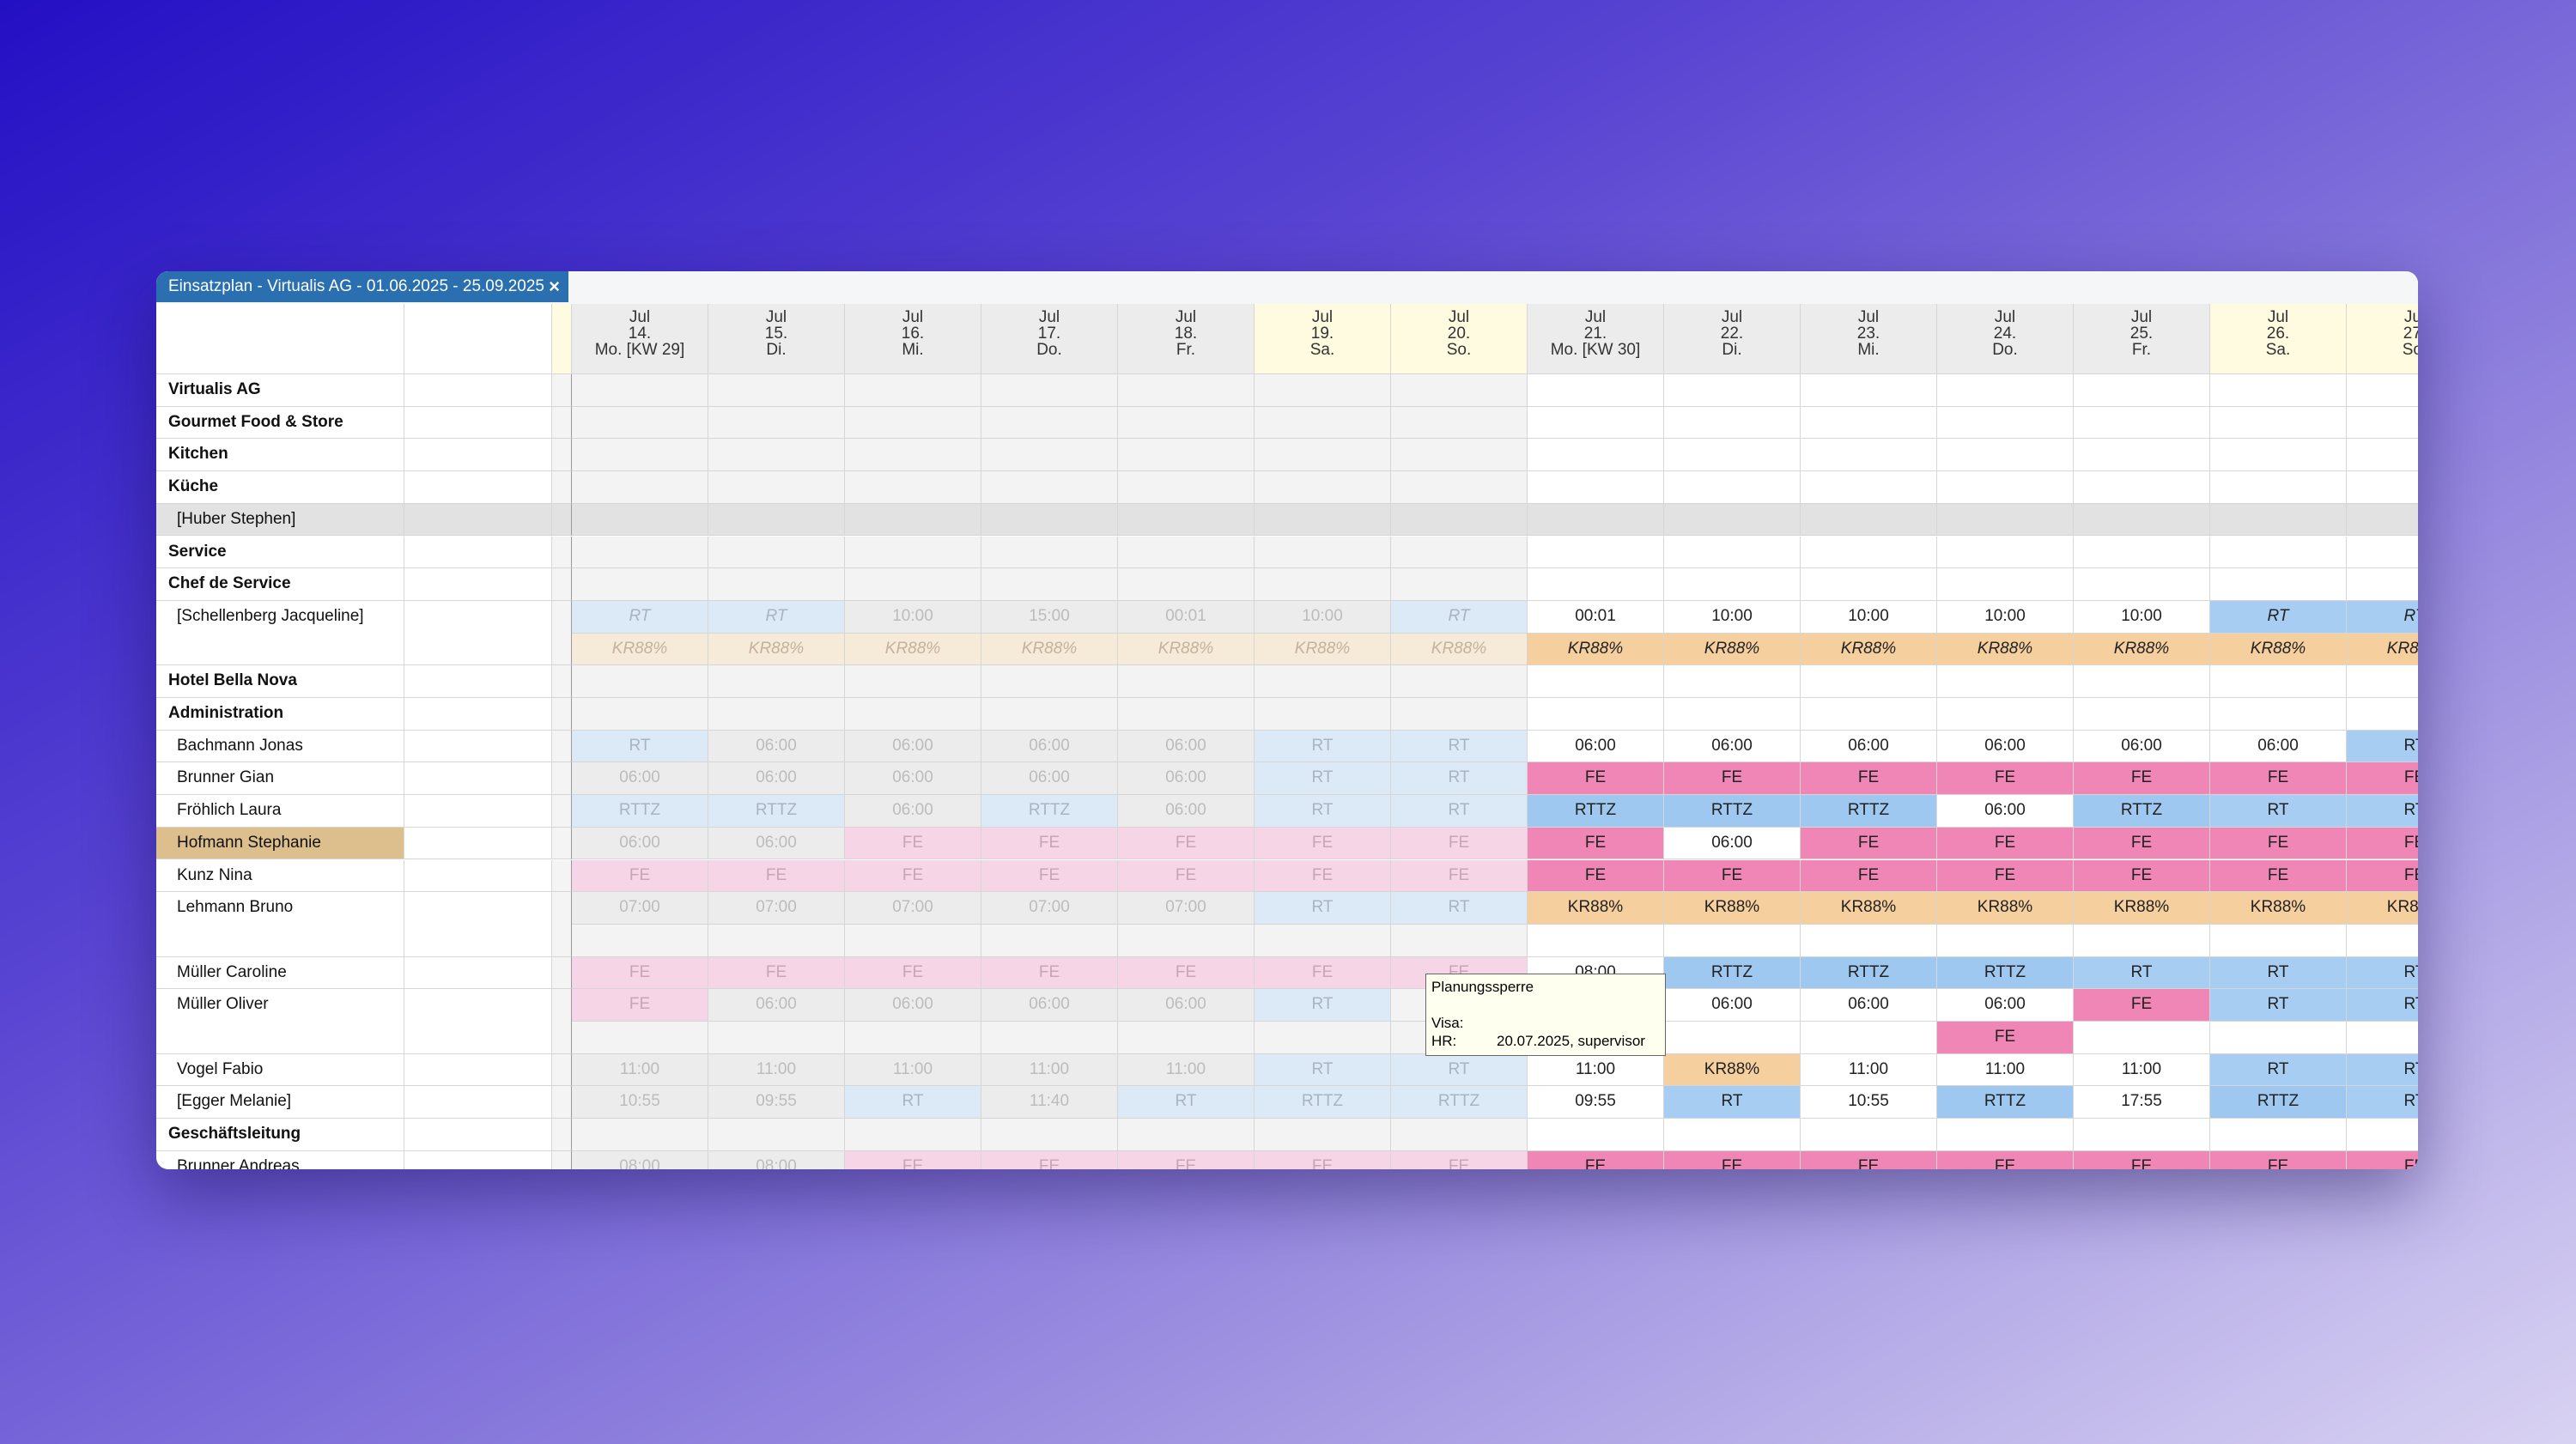  What do you see at coordinates (554, 287) in the screenshot?
I see `tab-close: ×` at bounding box center [554, 287].